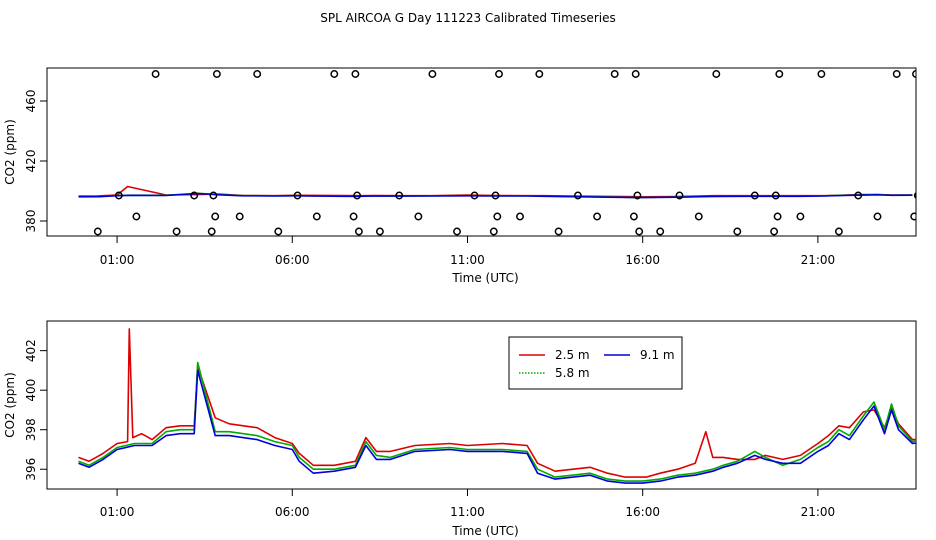  What do you see at coordinates (31, 101) in the screenshot?
I see `y-tick-label: 460` at bounding box center [31, 101].